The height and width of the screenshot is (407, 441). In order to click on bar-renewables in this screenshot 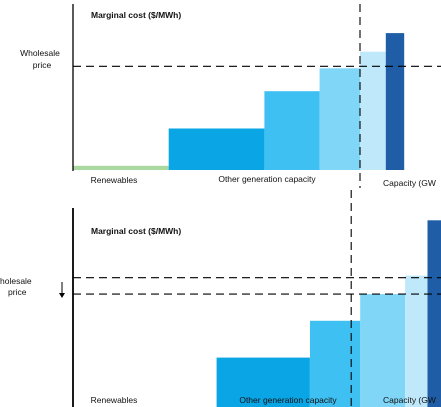, I will do `click(121, 167)`.